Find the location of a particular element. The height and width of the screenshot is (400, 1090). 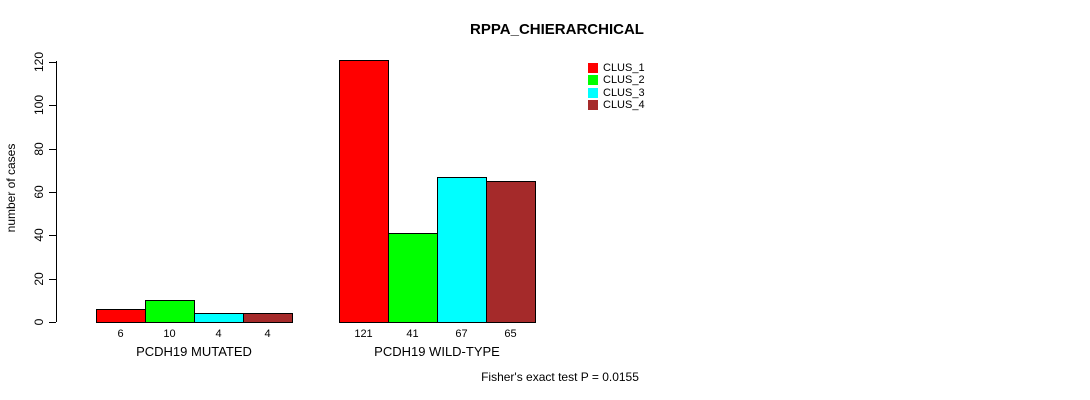

y-tick-label: 120 is located at coordinates (39, 62).